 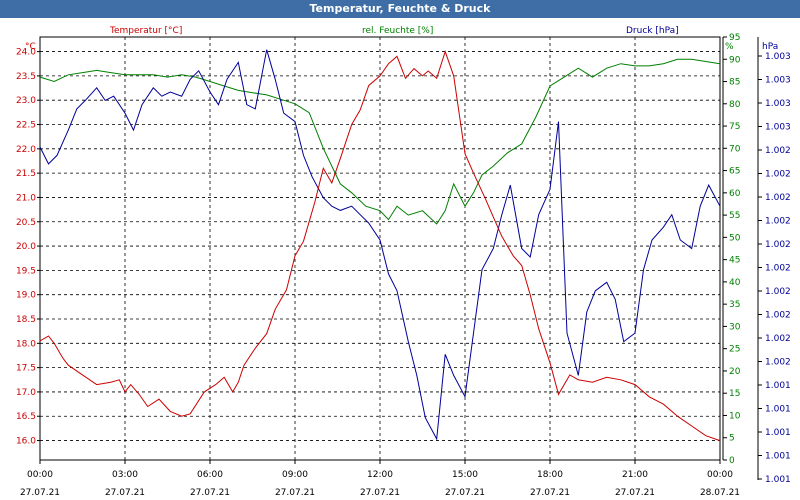 I want to click on humidity-tick-label: 55, so click(x=734, y=216).